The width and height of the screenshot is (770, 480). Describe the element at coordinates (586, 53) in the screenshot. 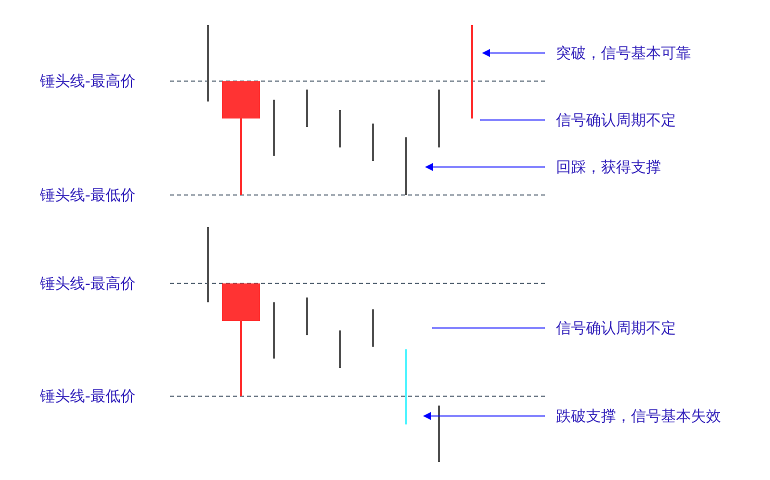

I see `annotation: 突破，信号基本可靠` at that location.